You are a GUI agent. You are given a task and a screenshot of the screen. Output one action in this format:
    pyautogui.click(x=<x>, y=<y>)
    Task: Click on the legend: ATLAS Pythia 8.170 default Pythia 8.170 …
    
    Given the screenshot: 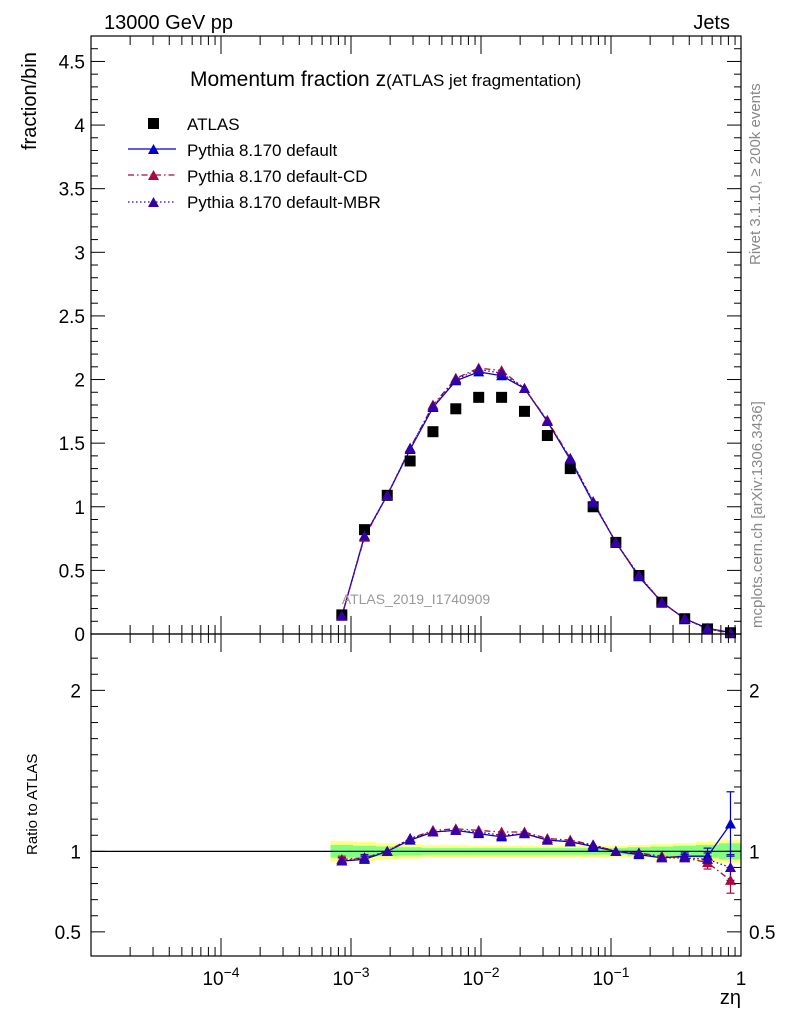 What is the action you would take?
    pyautogui.click(x=254, y=163)
    